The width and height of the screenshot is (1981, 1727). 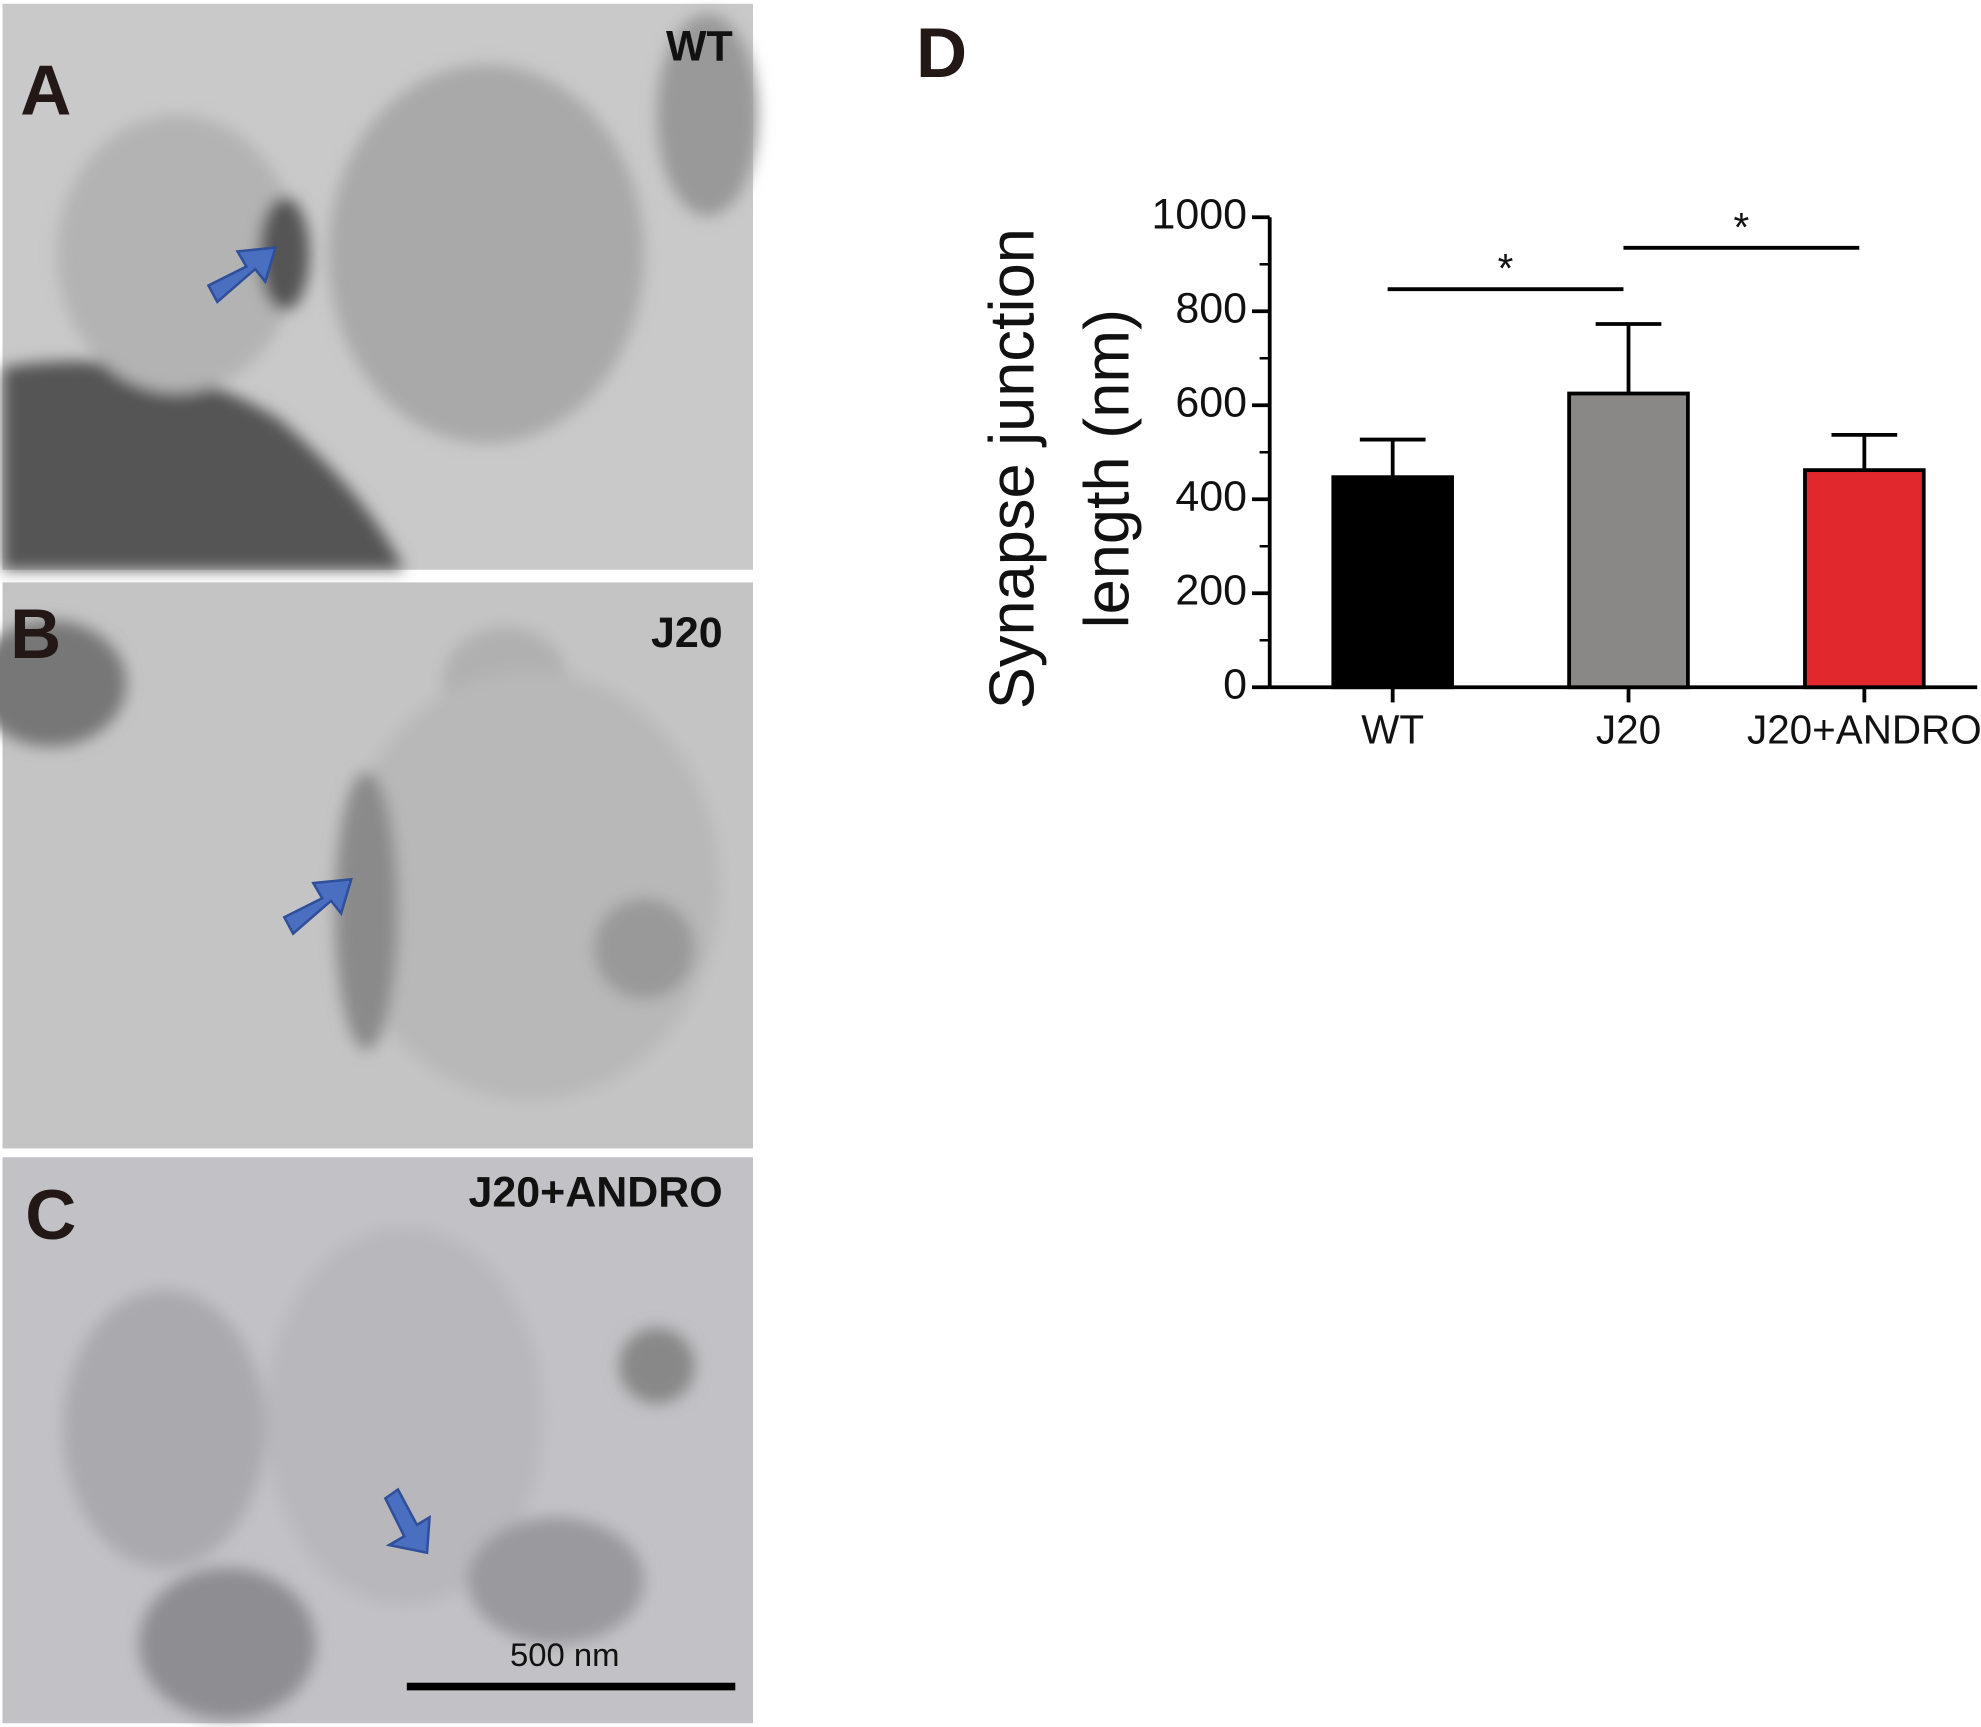 What do you see at coordinates (699, 47) in the screenshot?
I see `panel-label: WT` at bounding box center [699, 47].